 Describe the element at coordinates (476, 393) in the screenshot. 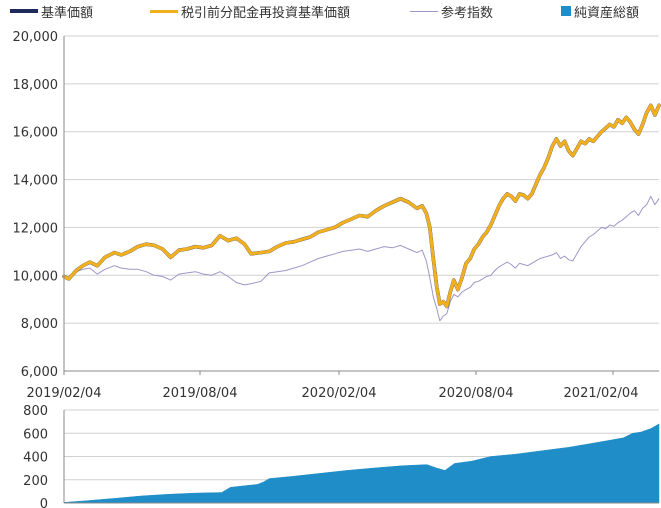

I see `x-tick-label: 2020/08/04` at that location.